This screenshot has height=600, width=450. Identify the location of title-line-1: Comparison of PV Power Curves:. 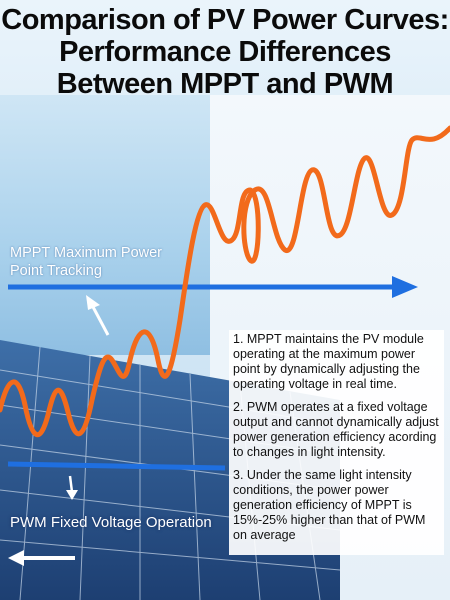
(225, 20).